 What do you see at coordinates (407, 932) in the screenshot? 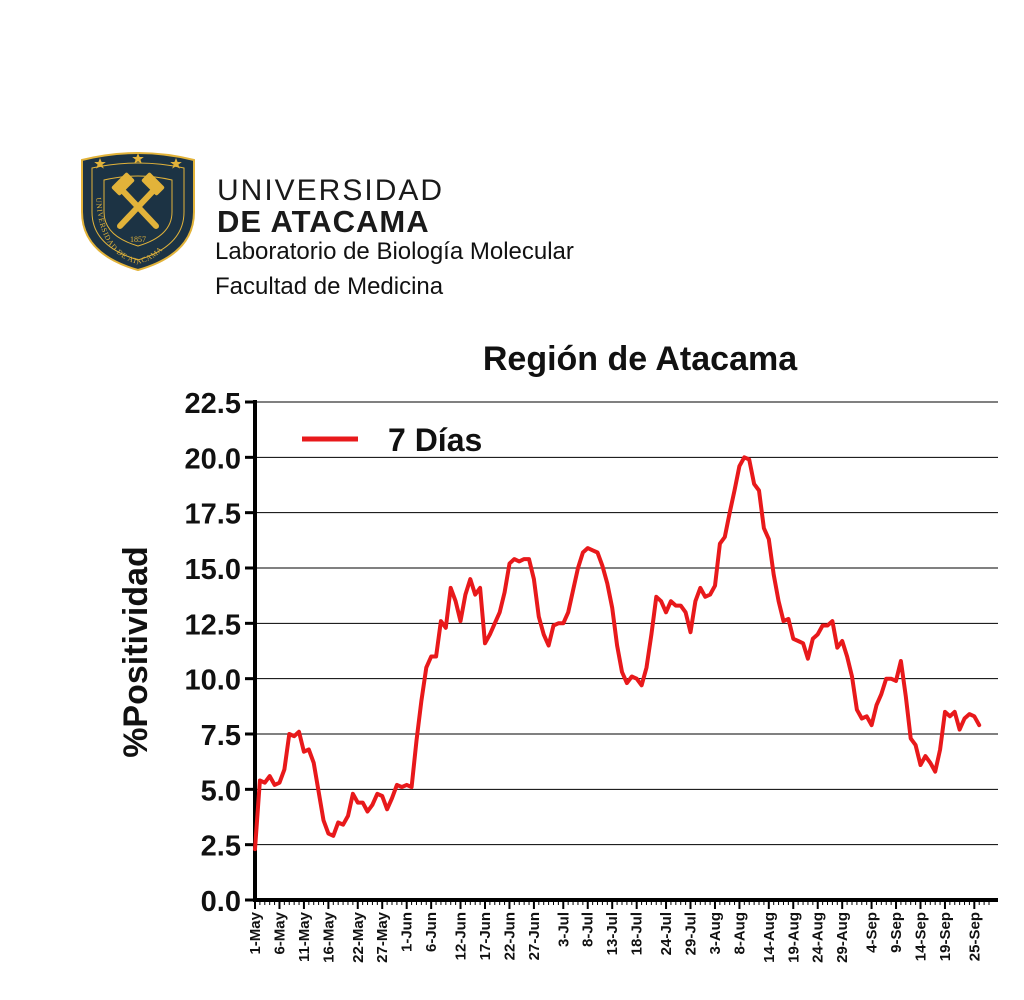
I see `x-tick-label: 1-Jun` at bounding box center [407, 932].